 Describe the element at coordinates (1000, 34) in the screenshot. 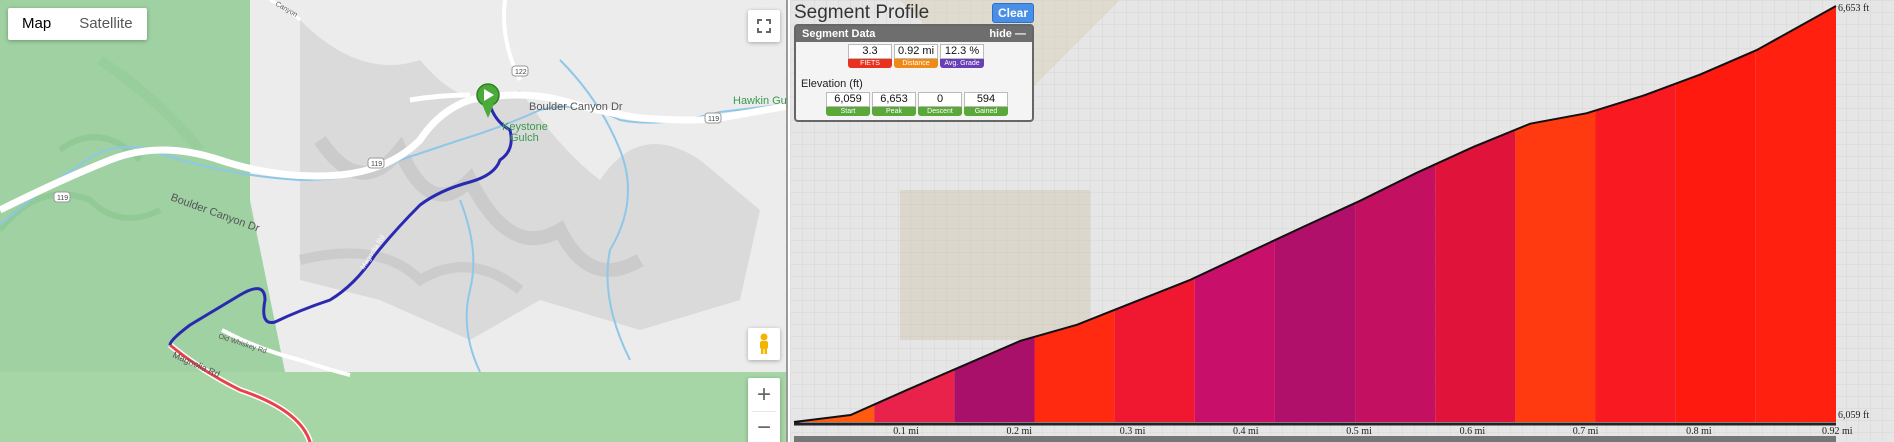

I see `hide-label: hide` at that location.